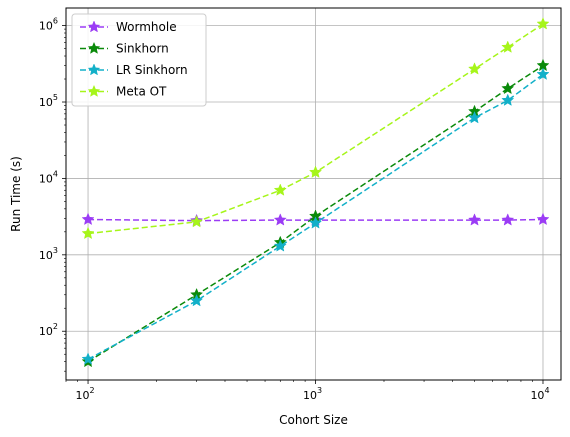 This screenshot has width=570, height=437. Describe the element at coordinates (84, 394) in the screenshot. I see `x-tick-label: 10²` at that location.